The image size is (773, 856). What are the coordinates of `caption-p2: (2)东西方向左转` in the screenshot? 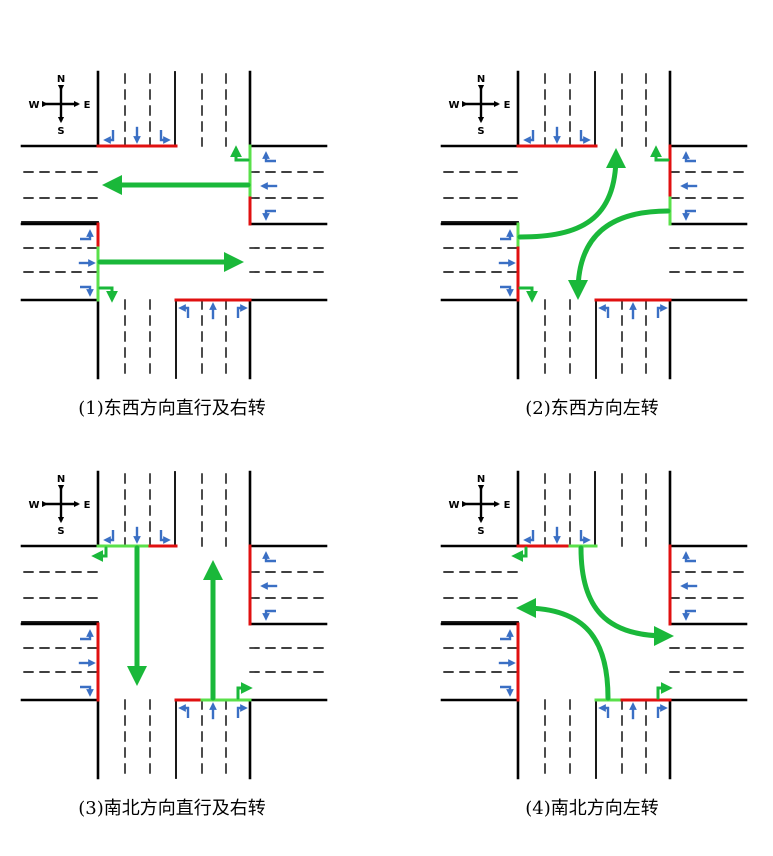 It's located at (592, 408).